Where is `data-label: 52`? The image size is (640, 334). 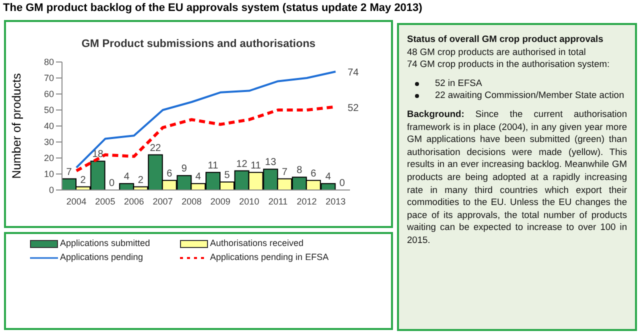
data-label: 52 is located at coordinates (354, 108).